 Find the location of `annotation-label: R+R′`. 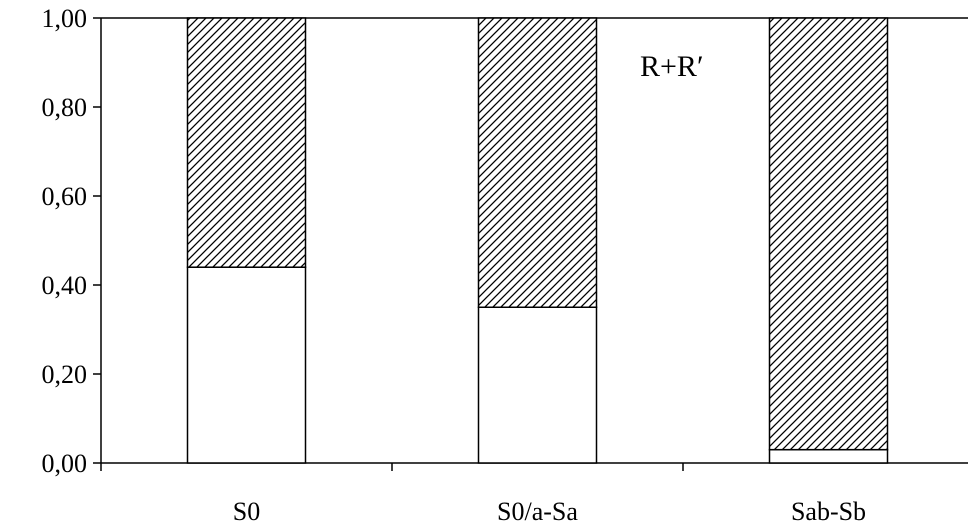

annotation-label: R+R′ is located at coordinates (672, 66).